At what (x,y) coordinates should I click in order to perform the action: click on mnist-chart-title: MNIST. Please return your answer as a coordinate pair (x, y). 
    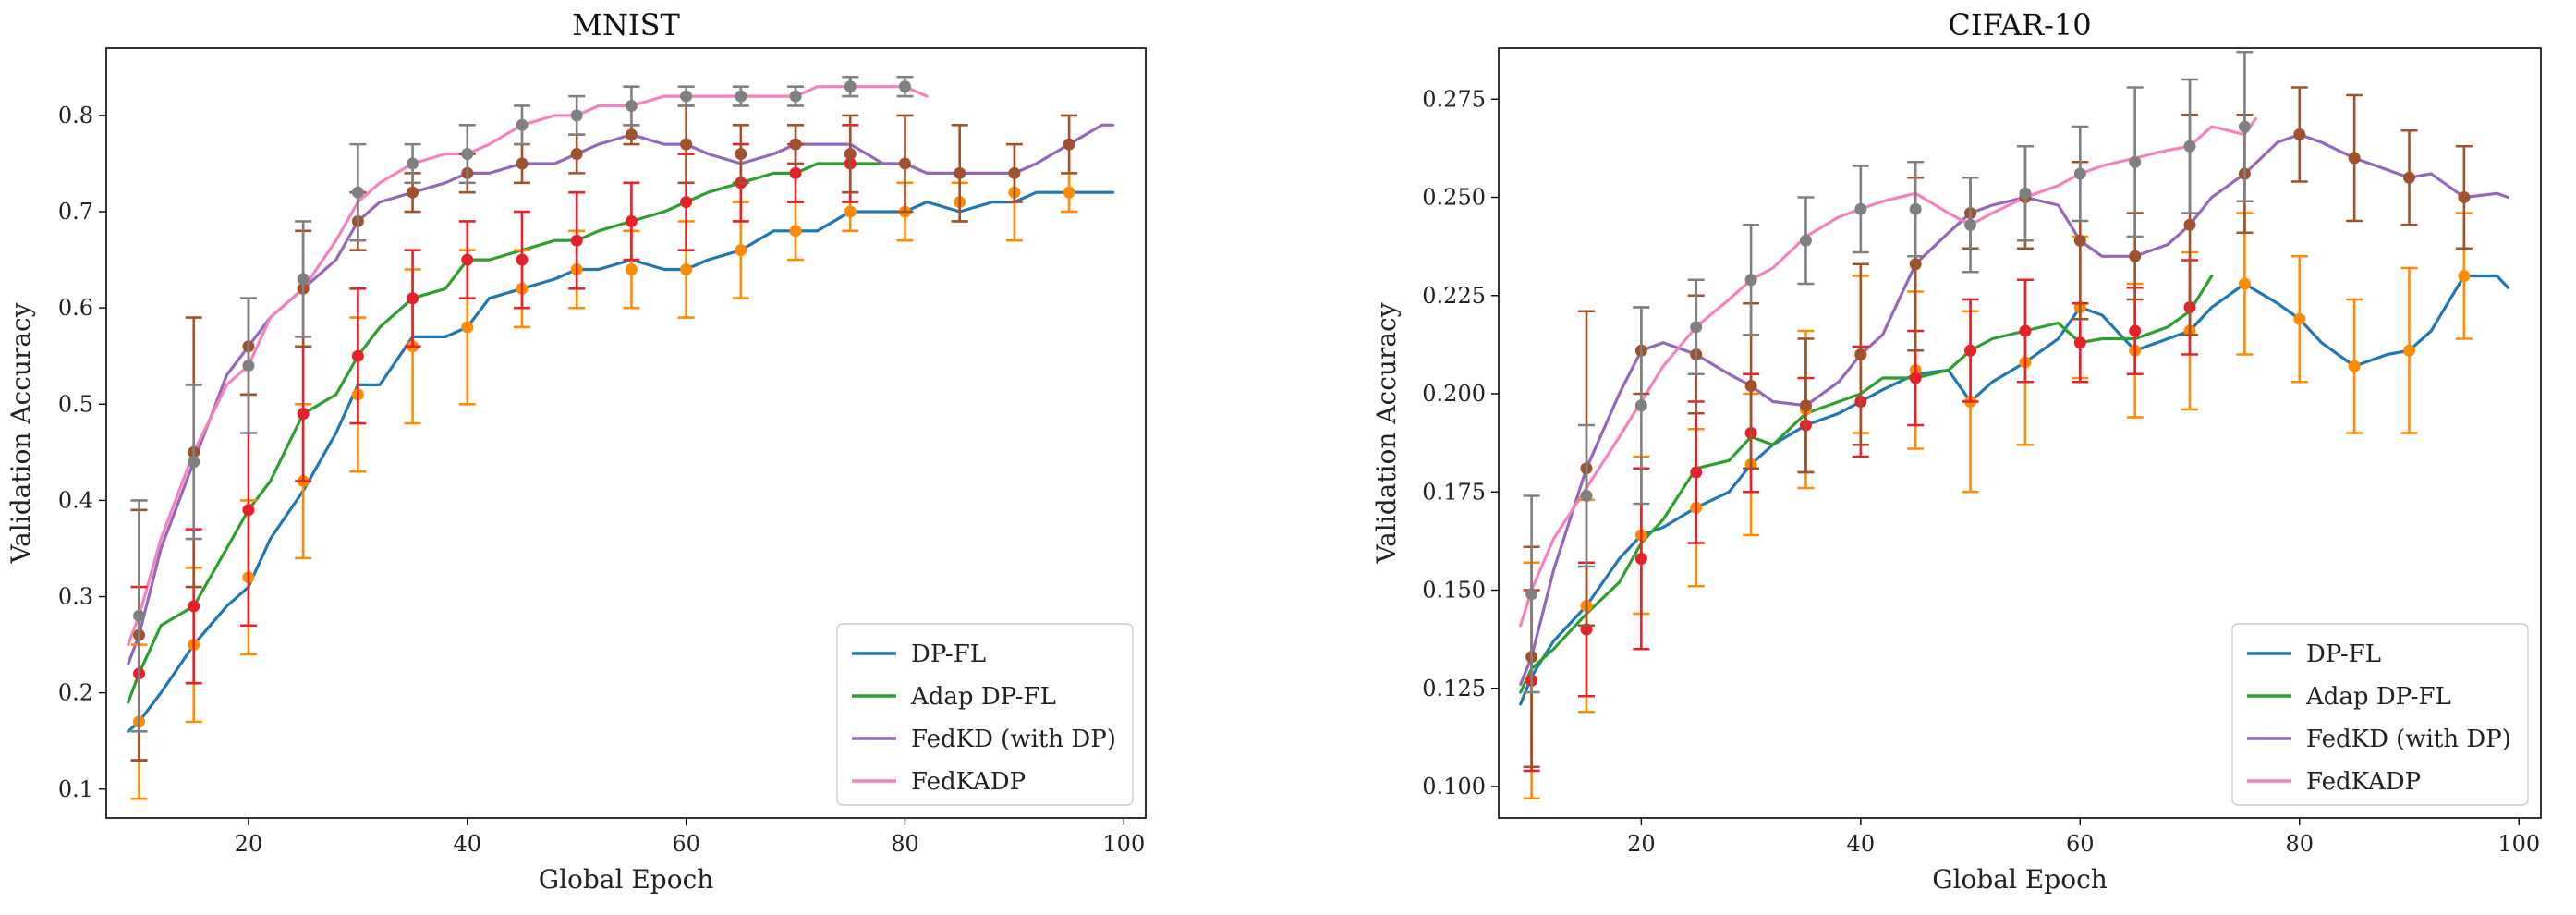
    Looking at the image, I should click on (626, 25).